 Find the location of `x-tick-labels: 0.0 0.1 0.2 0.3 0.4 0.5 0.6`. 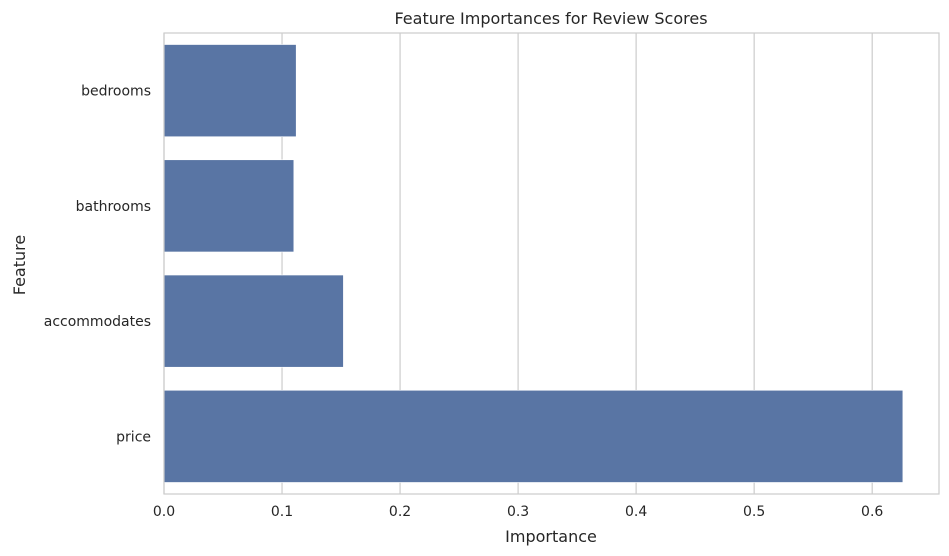

x-tick-labels: 0.0 0.1 0.2 0.3 0.4 0.5 0.6 is located at coordinates (518, 512).